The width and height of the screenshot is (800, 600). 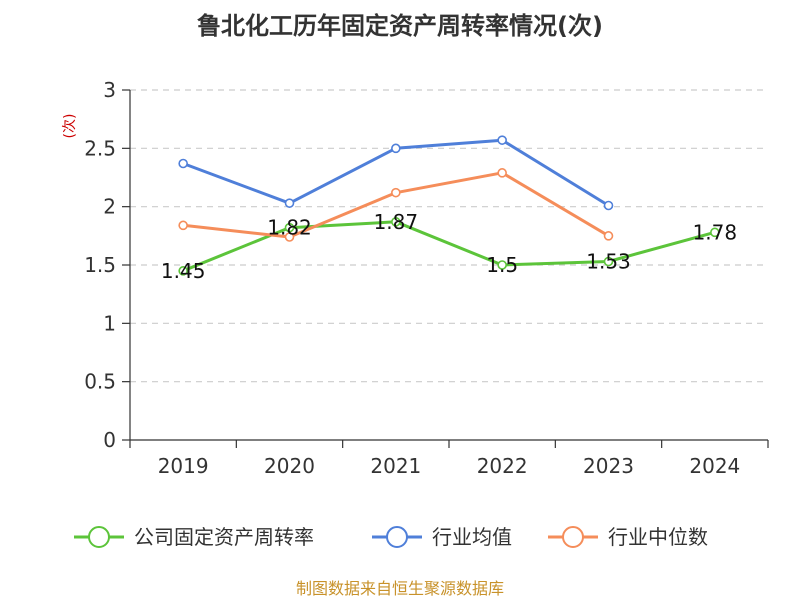 I want to click on y-tick-label: 2, so click(x=109, y=207).